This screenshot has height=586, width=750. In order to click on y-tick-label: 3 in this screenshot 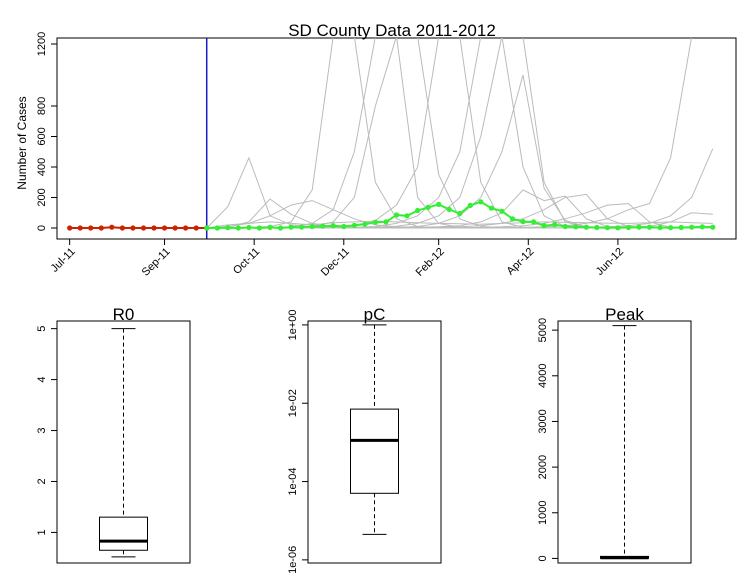, I will do `click(42, 430)`.